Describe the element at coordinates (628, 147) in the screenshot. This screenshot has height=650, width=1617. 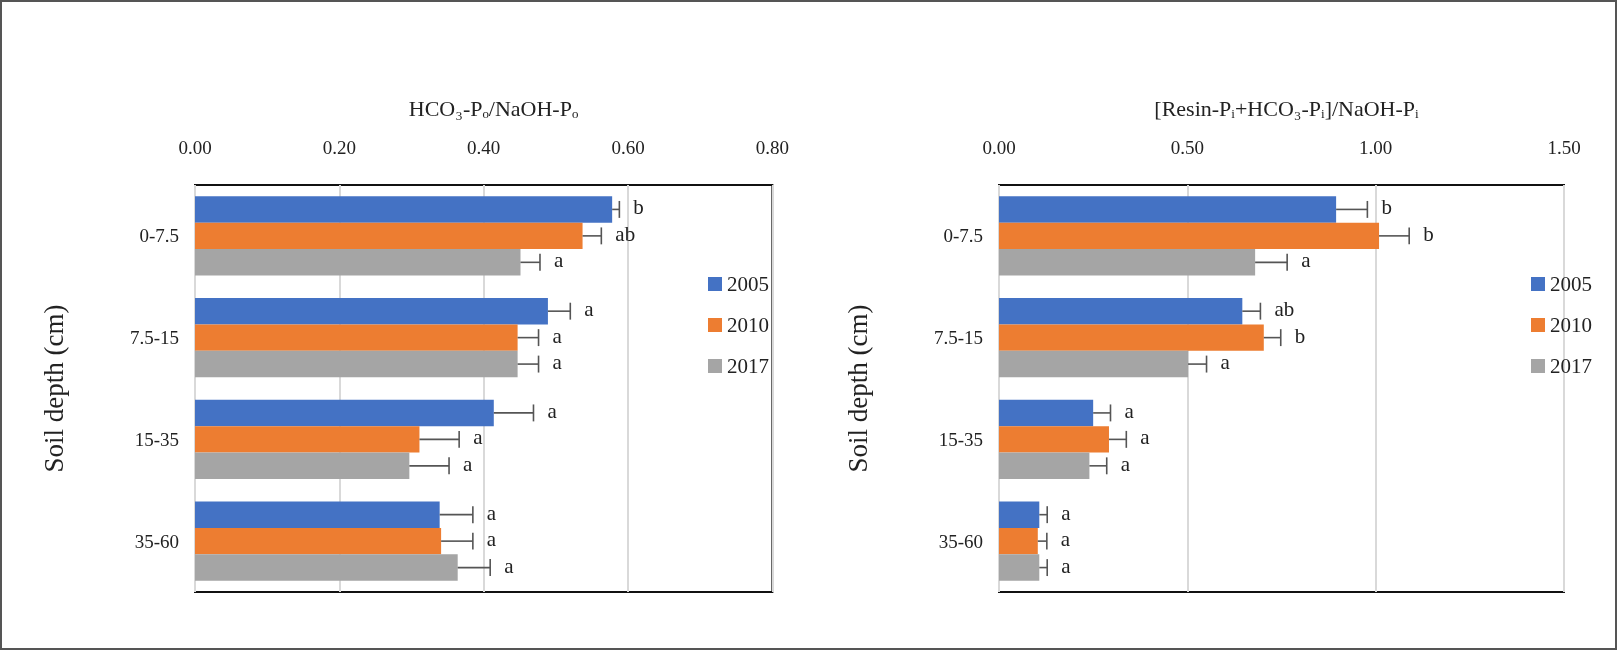
I see `x-tick-label: 0.60` at that location.